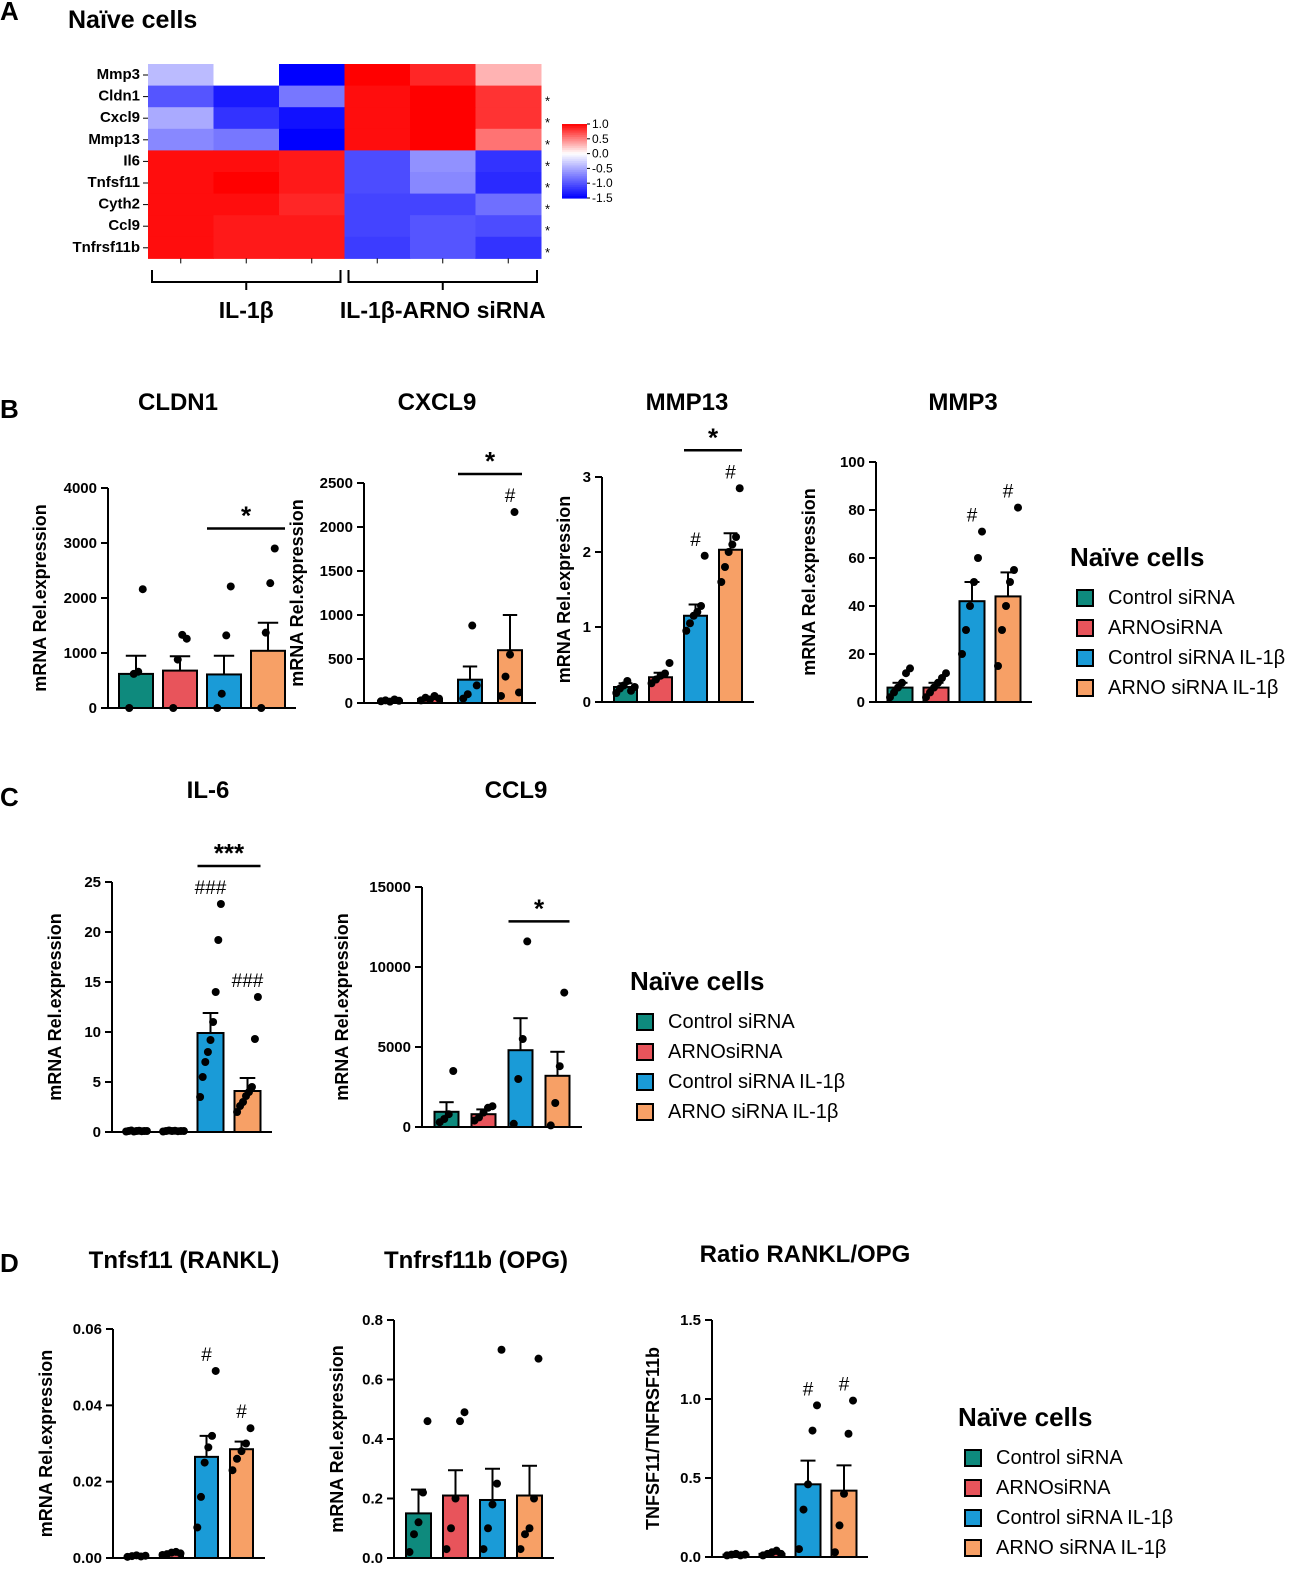 The height and width of the screenshot is (1581, 1299). What do you see at coordinates (184, 1260) in the screenshot?
I see `chart-title: Tnfsf11 (RANKL)` at bounding box center [184, 1260].